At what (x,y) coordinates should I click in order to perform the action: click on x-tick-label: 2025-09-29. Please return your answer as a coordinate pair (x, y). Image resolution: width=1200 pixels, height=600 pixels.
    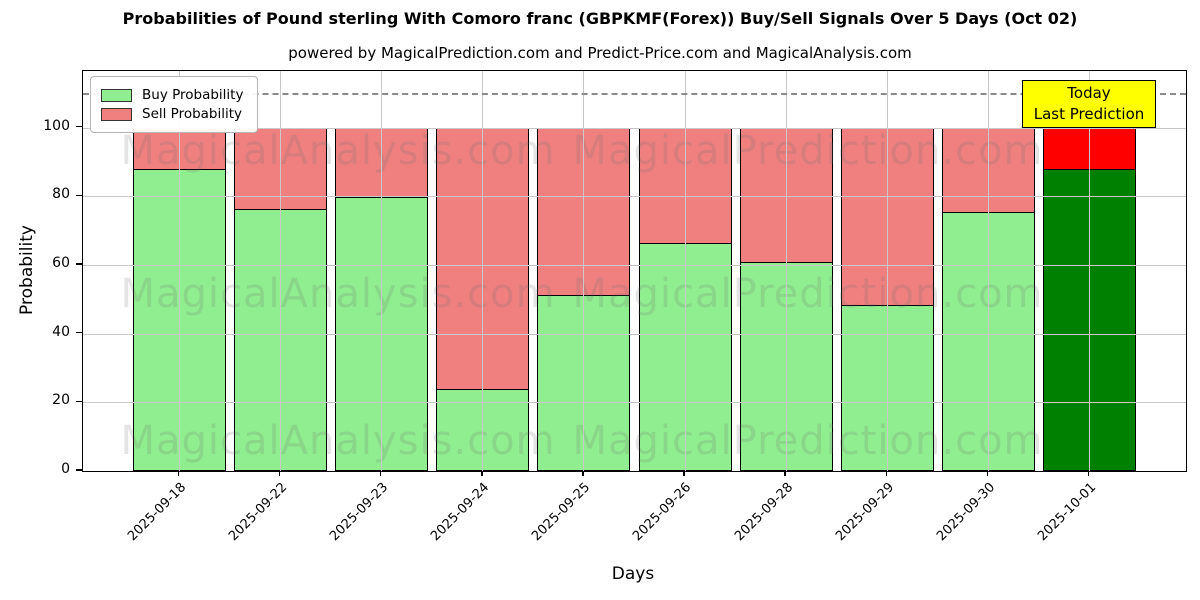
    Looking at the image, I should click on (864, 512).